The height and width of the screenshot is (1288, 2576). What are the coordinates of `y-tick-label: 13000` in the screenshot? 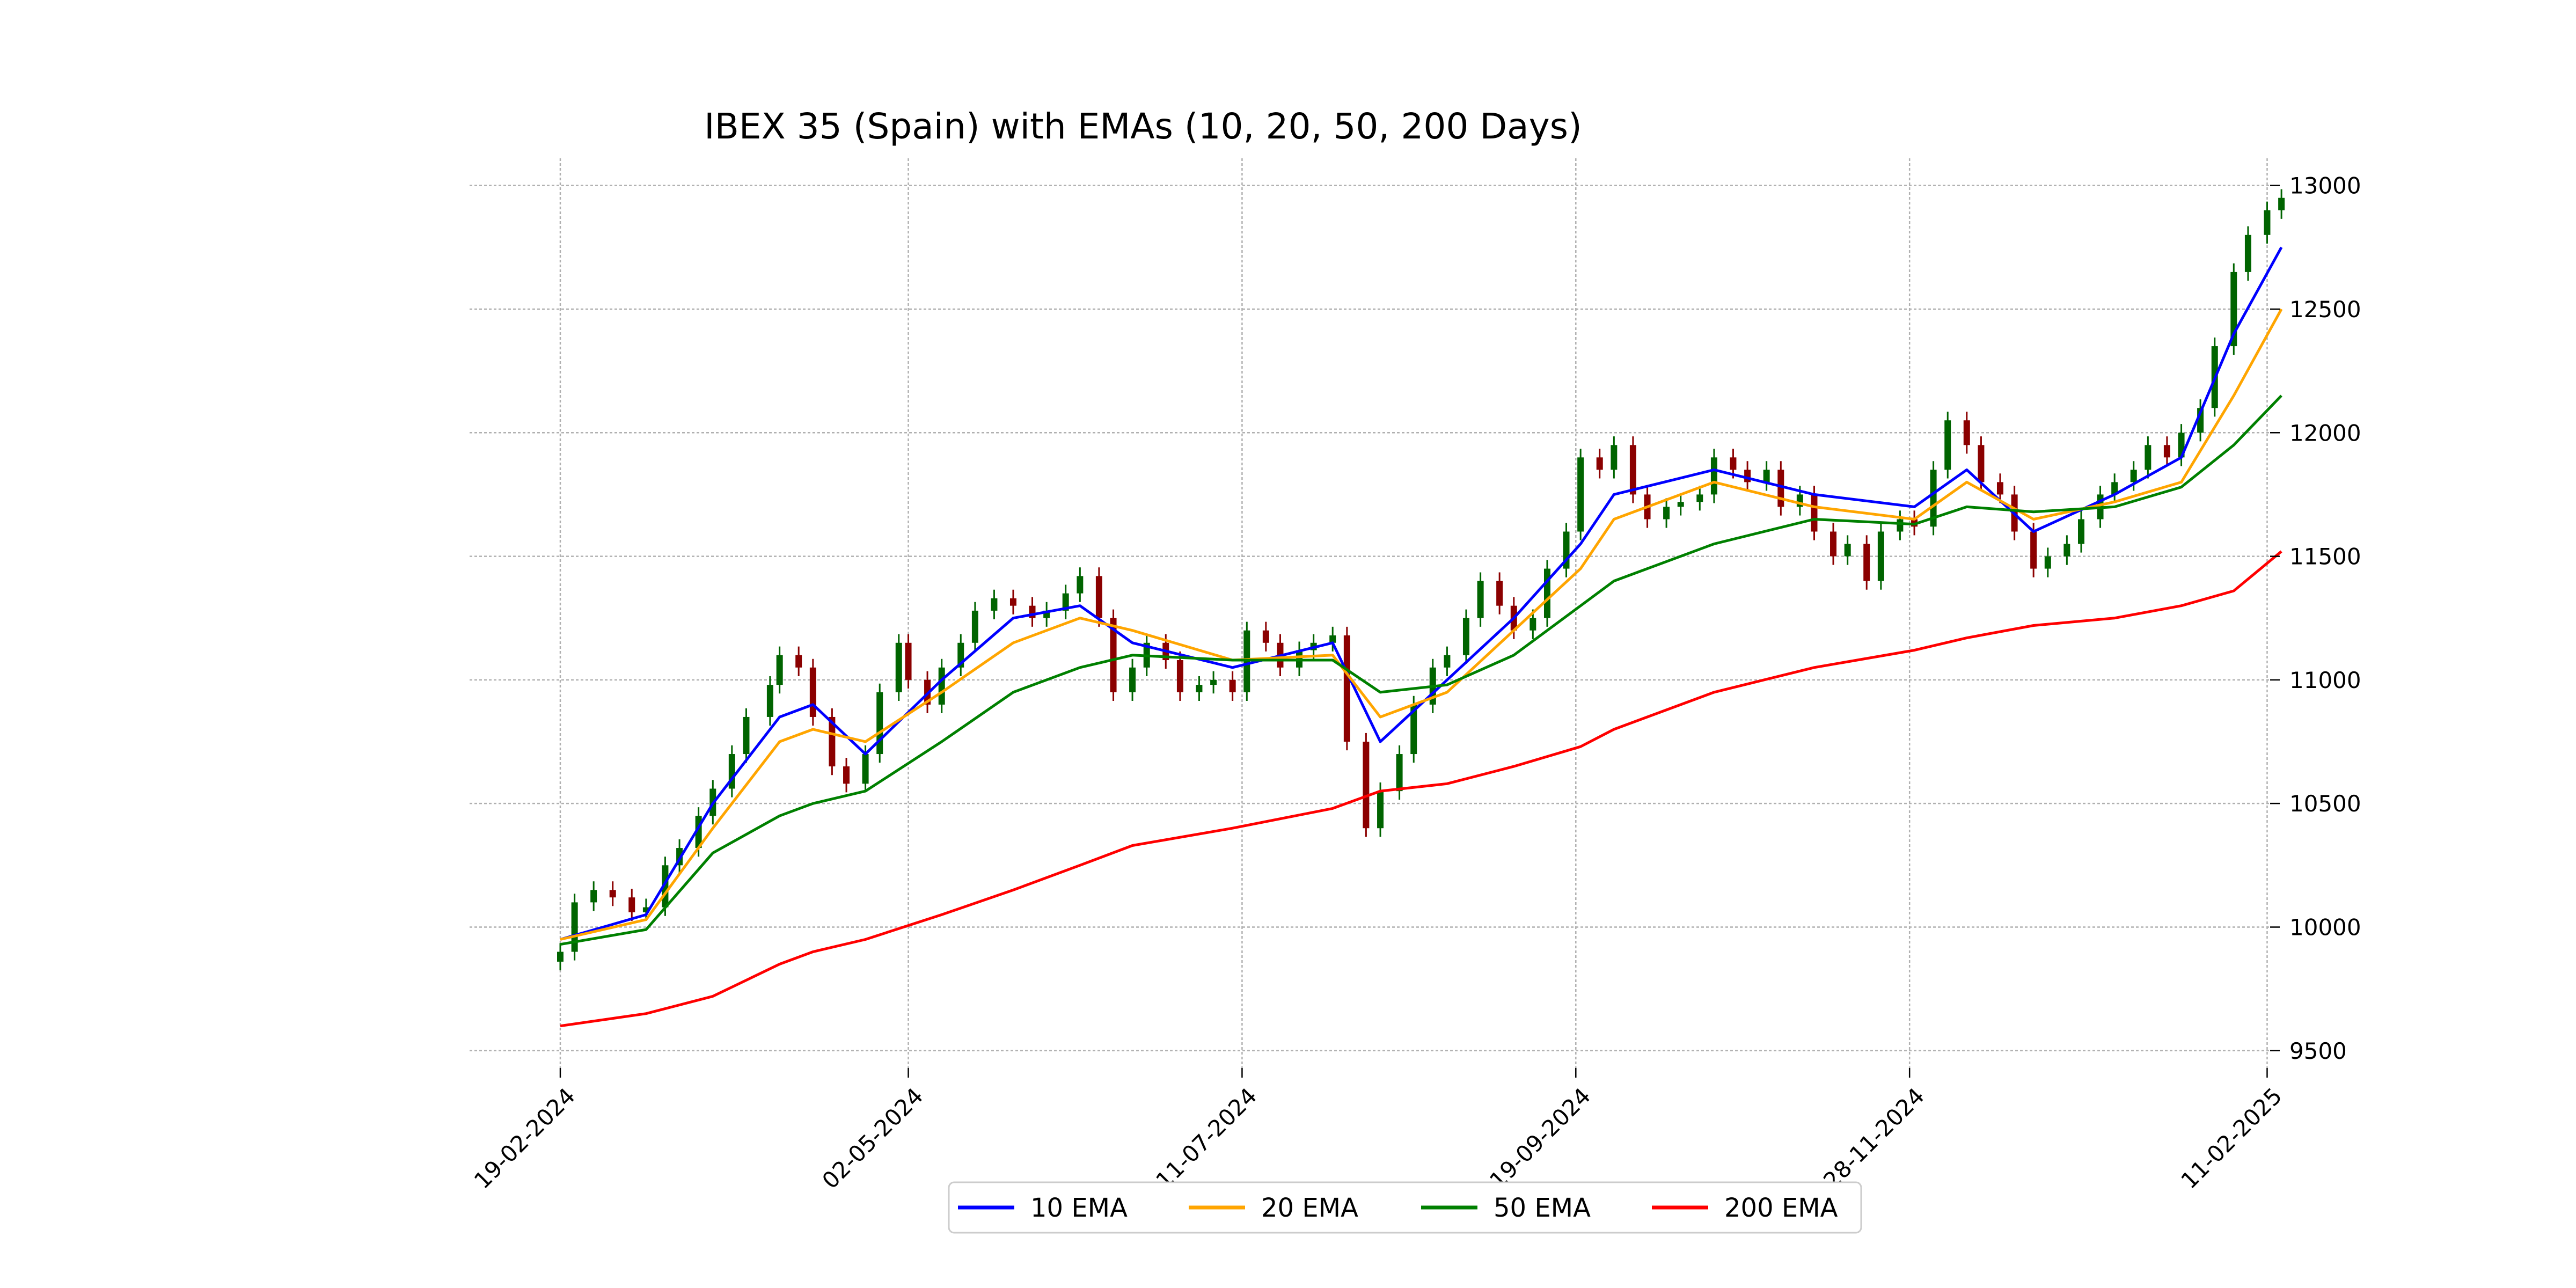 It's located at (2325, 186).